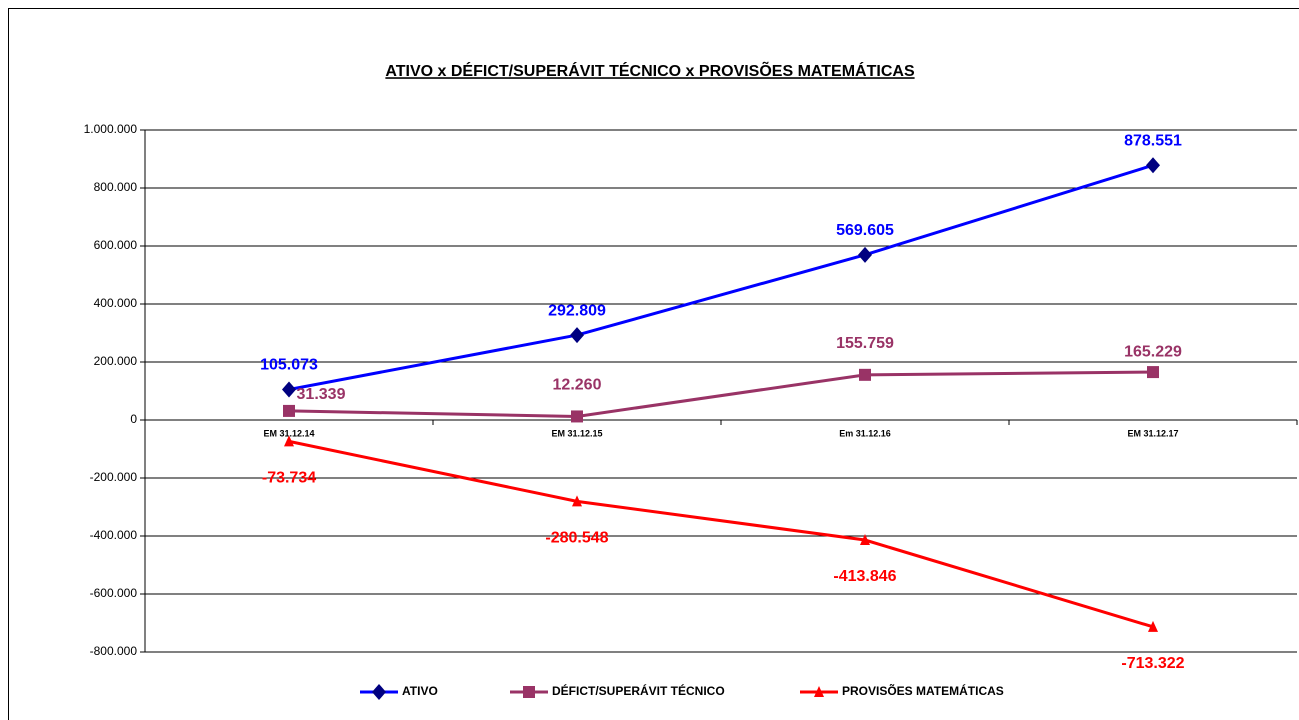  What do you see at coordinates (321, 394) in the screenshot?
I see `data-label: 31.339` at bounding box center [321, 394].